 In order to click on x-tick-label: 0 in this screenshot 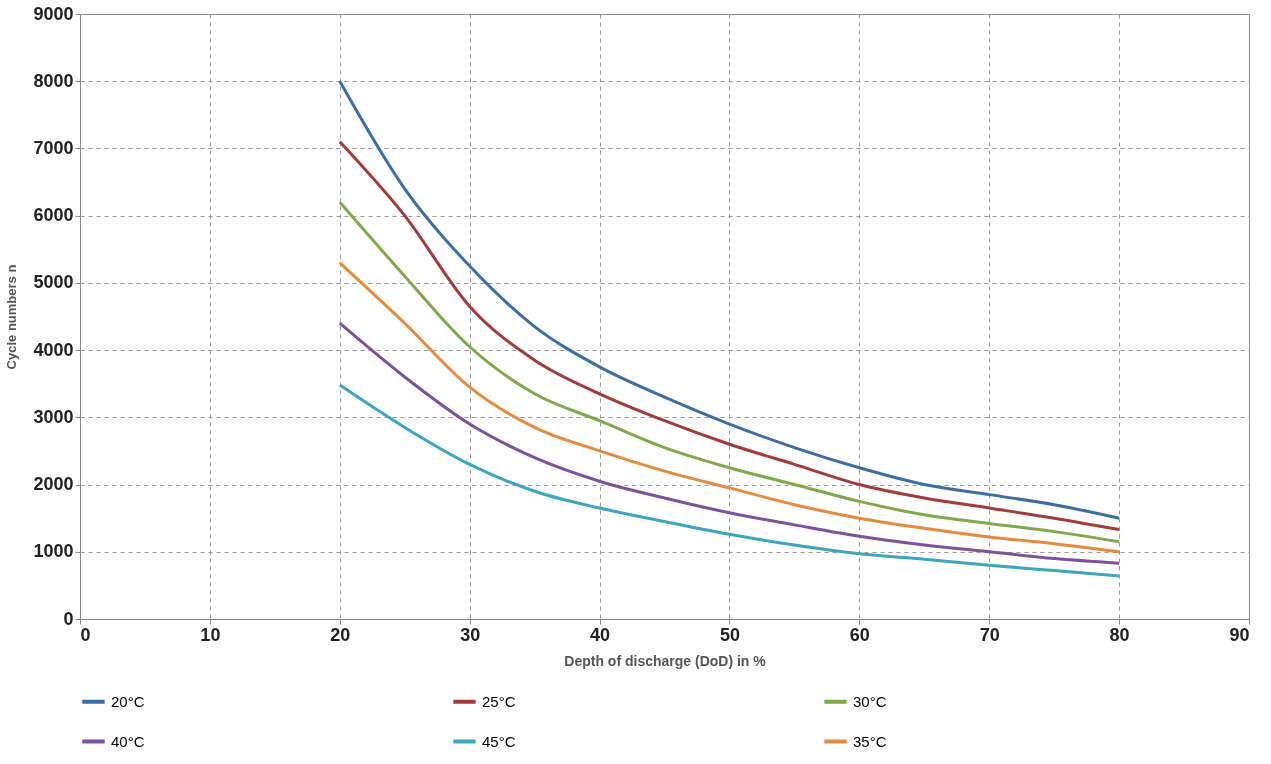, I will do `click(85, 634)`.